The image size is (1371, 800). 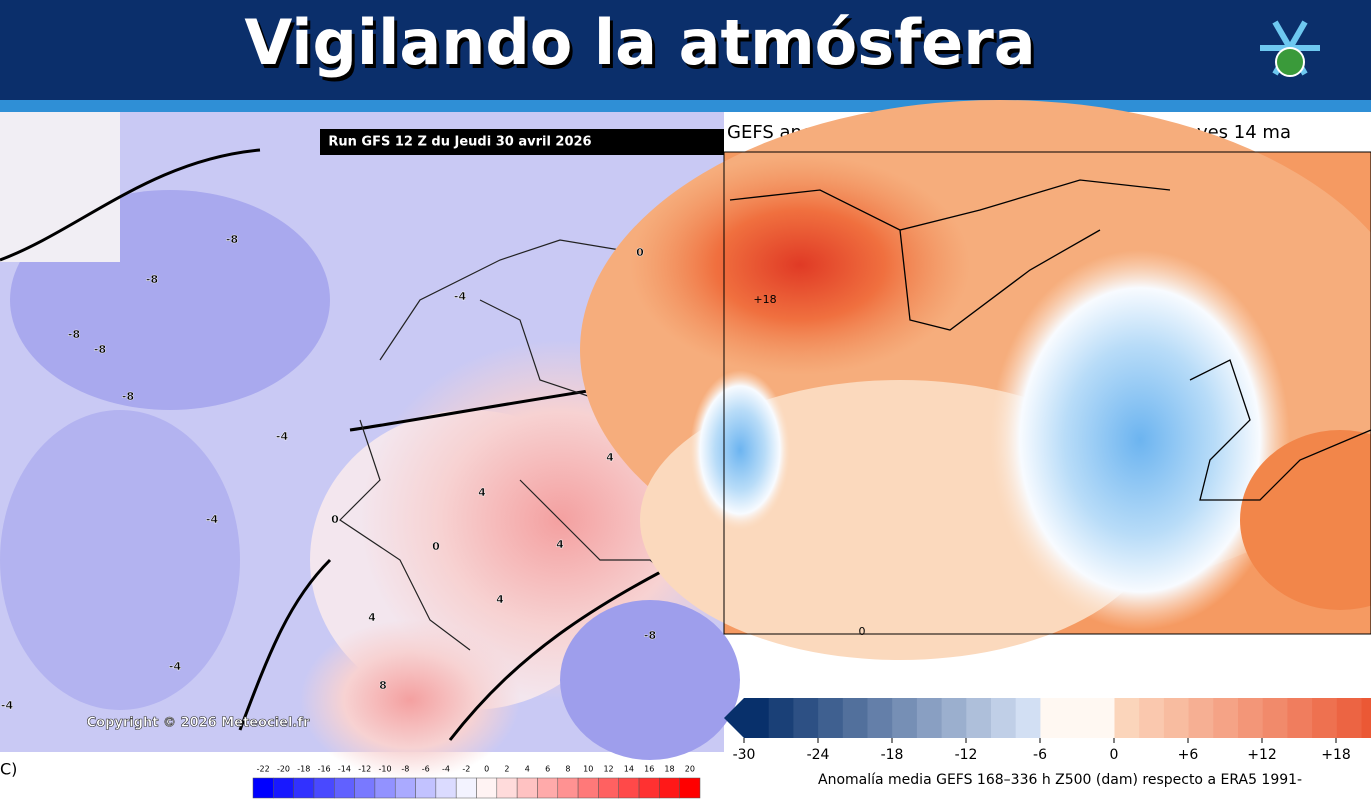 I want to click on run-label: Run GFS 12 Z du Jeudi 30 avril 2026, so click(x=459, y=142).